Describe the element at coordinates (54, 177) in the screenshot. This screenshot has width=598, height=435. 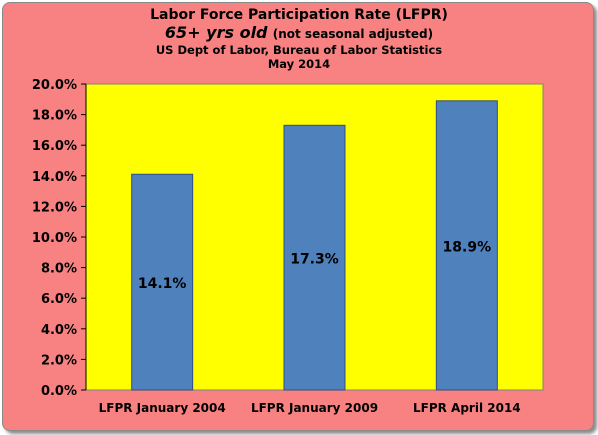
I see `y-tick-label: 14.0%` at that location.